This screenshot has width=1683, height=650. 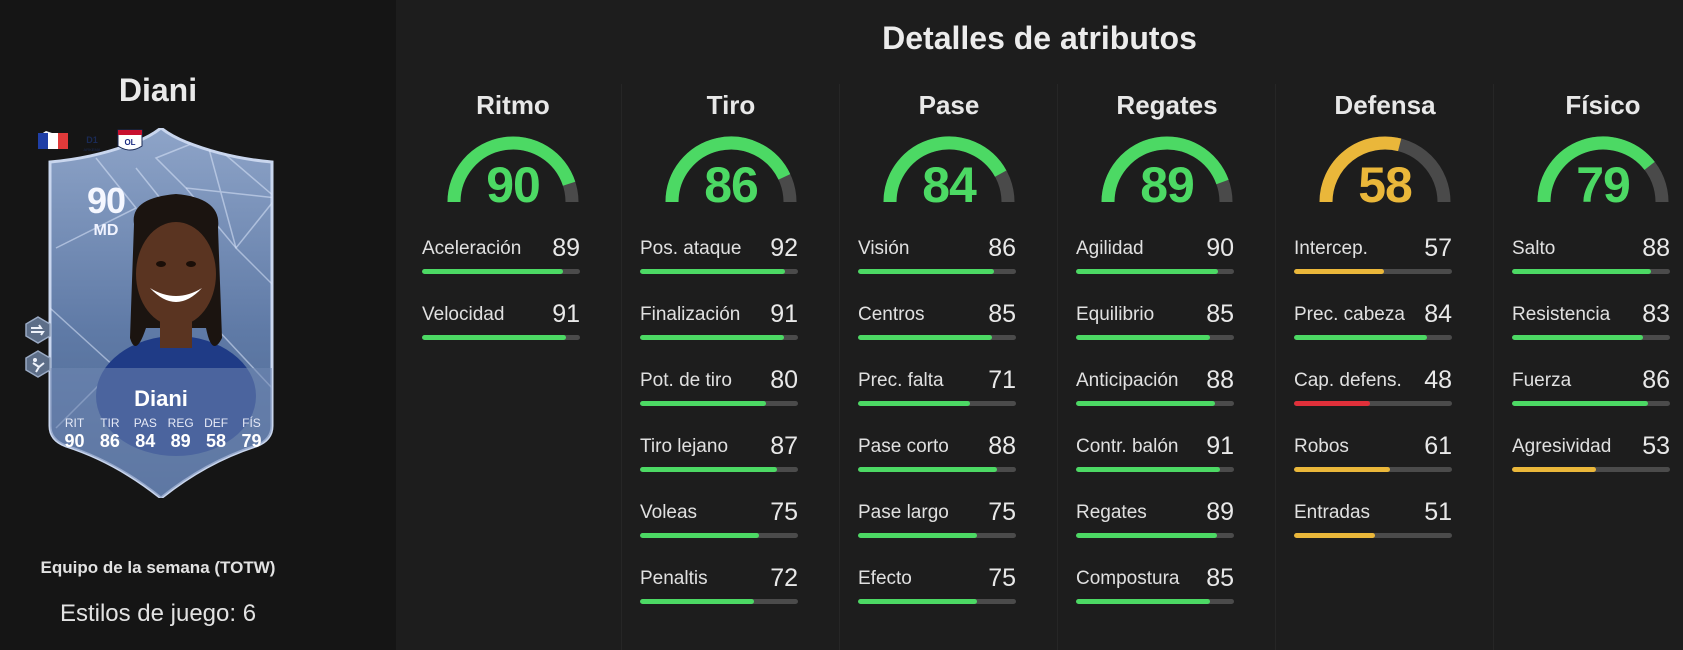 What do you see at coordinates (885, 578) in the screenshot?
I see `attribute-label: Efecto` at bounding box center [885, 578].